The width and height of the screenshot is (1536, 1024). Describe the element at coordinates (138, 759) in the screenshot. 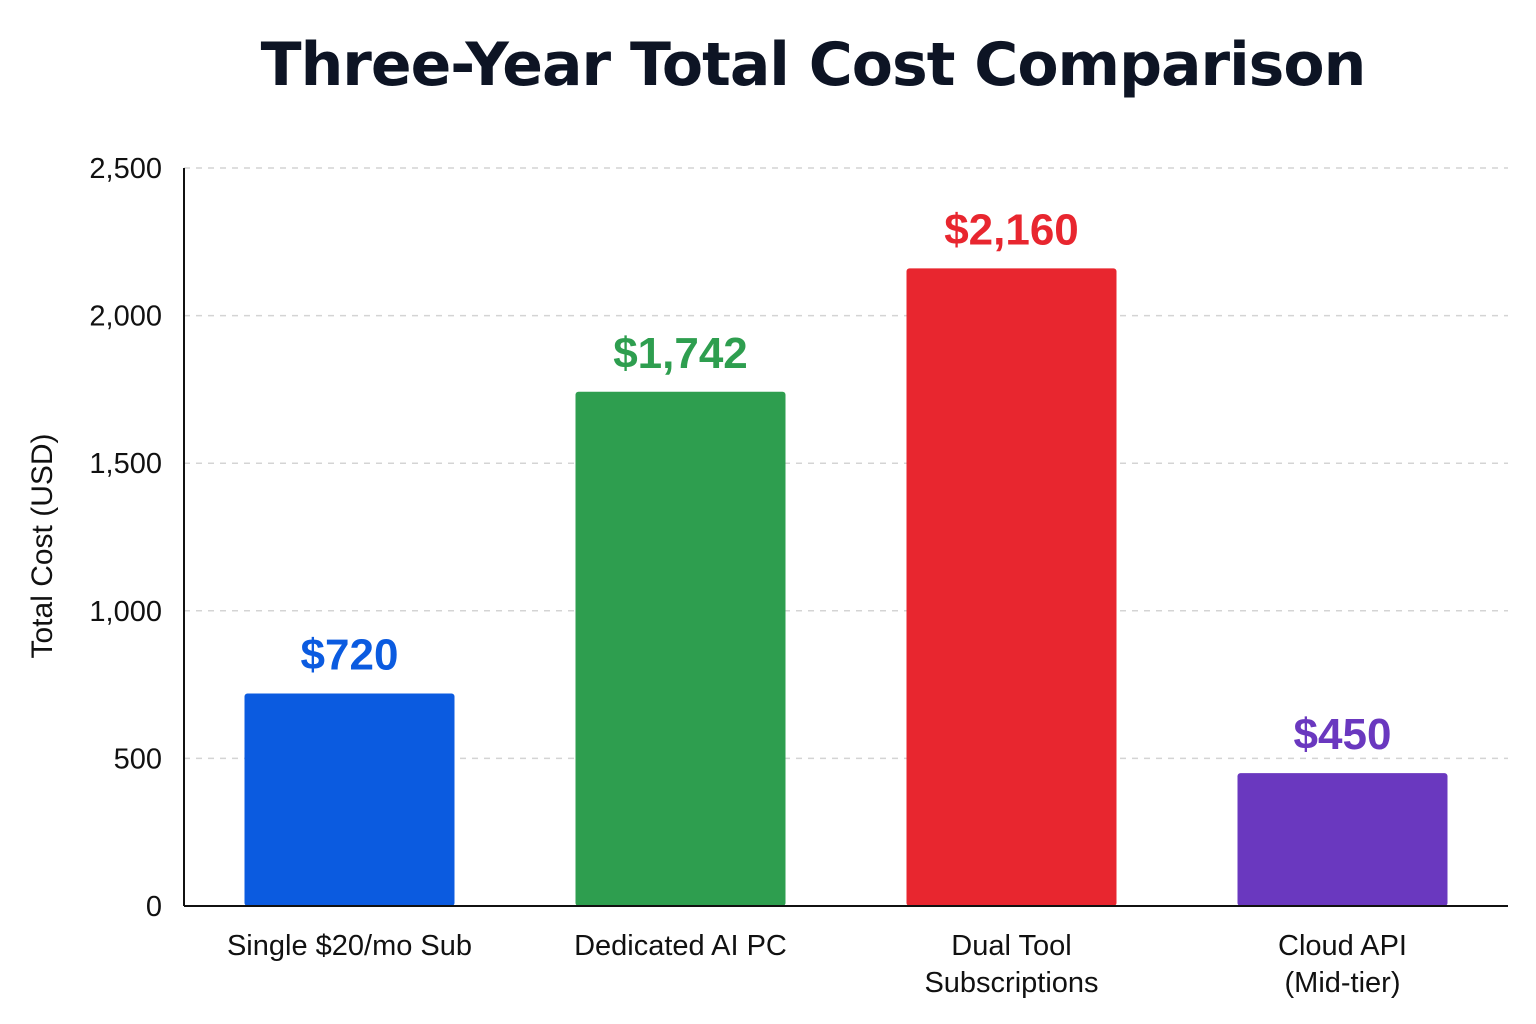

I see `y-tick-label: 500` at that location.